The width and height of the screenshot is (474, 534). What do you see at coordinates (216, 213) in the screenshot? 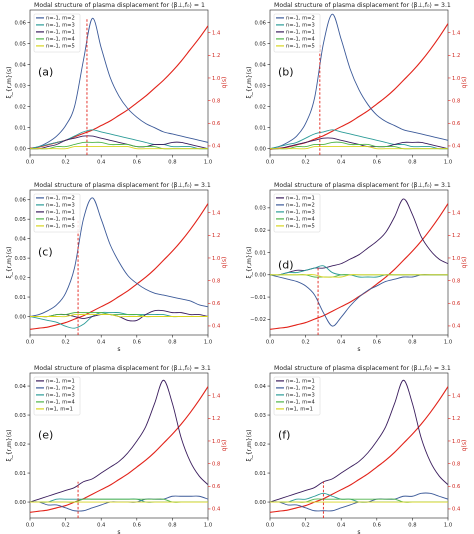
I see `q-tick-label: 1.4` at bounding box center [216, 213].